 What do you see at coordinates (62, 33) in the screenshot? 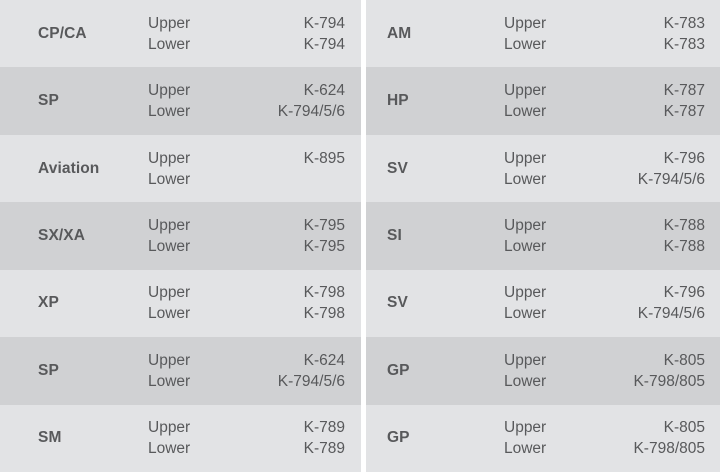
I see `row-category-label: CP/CA` at bounding box center [62, 33].